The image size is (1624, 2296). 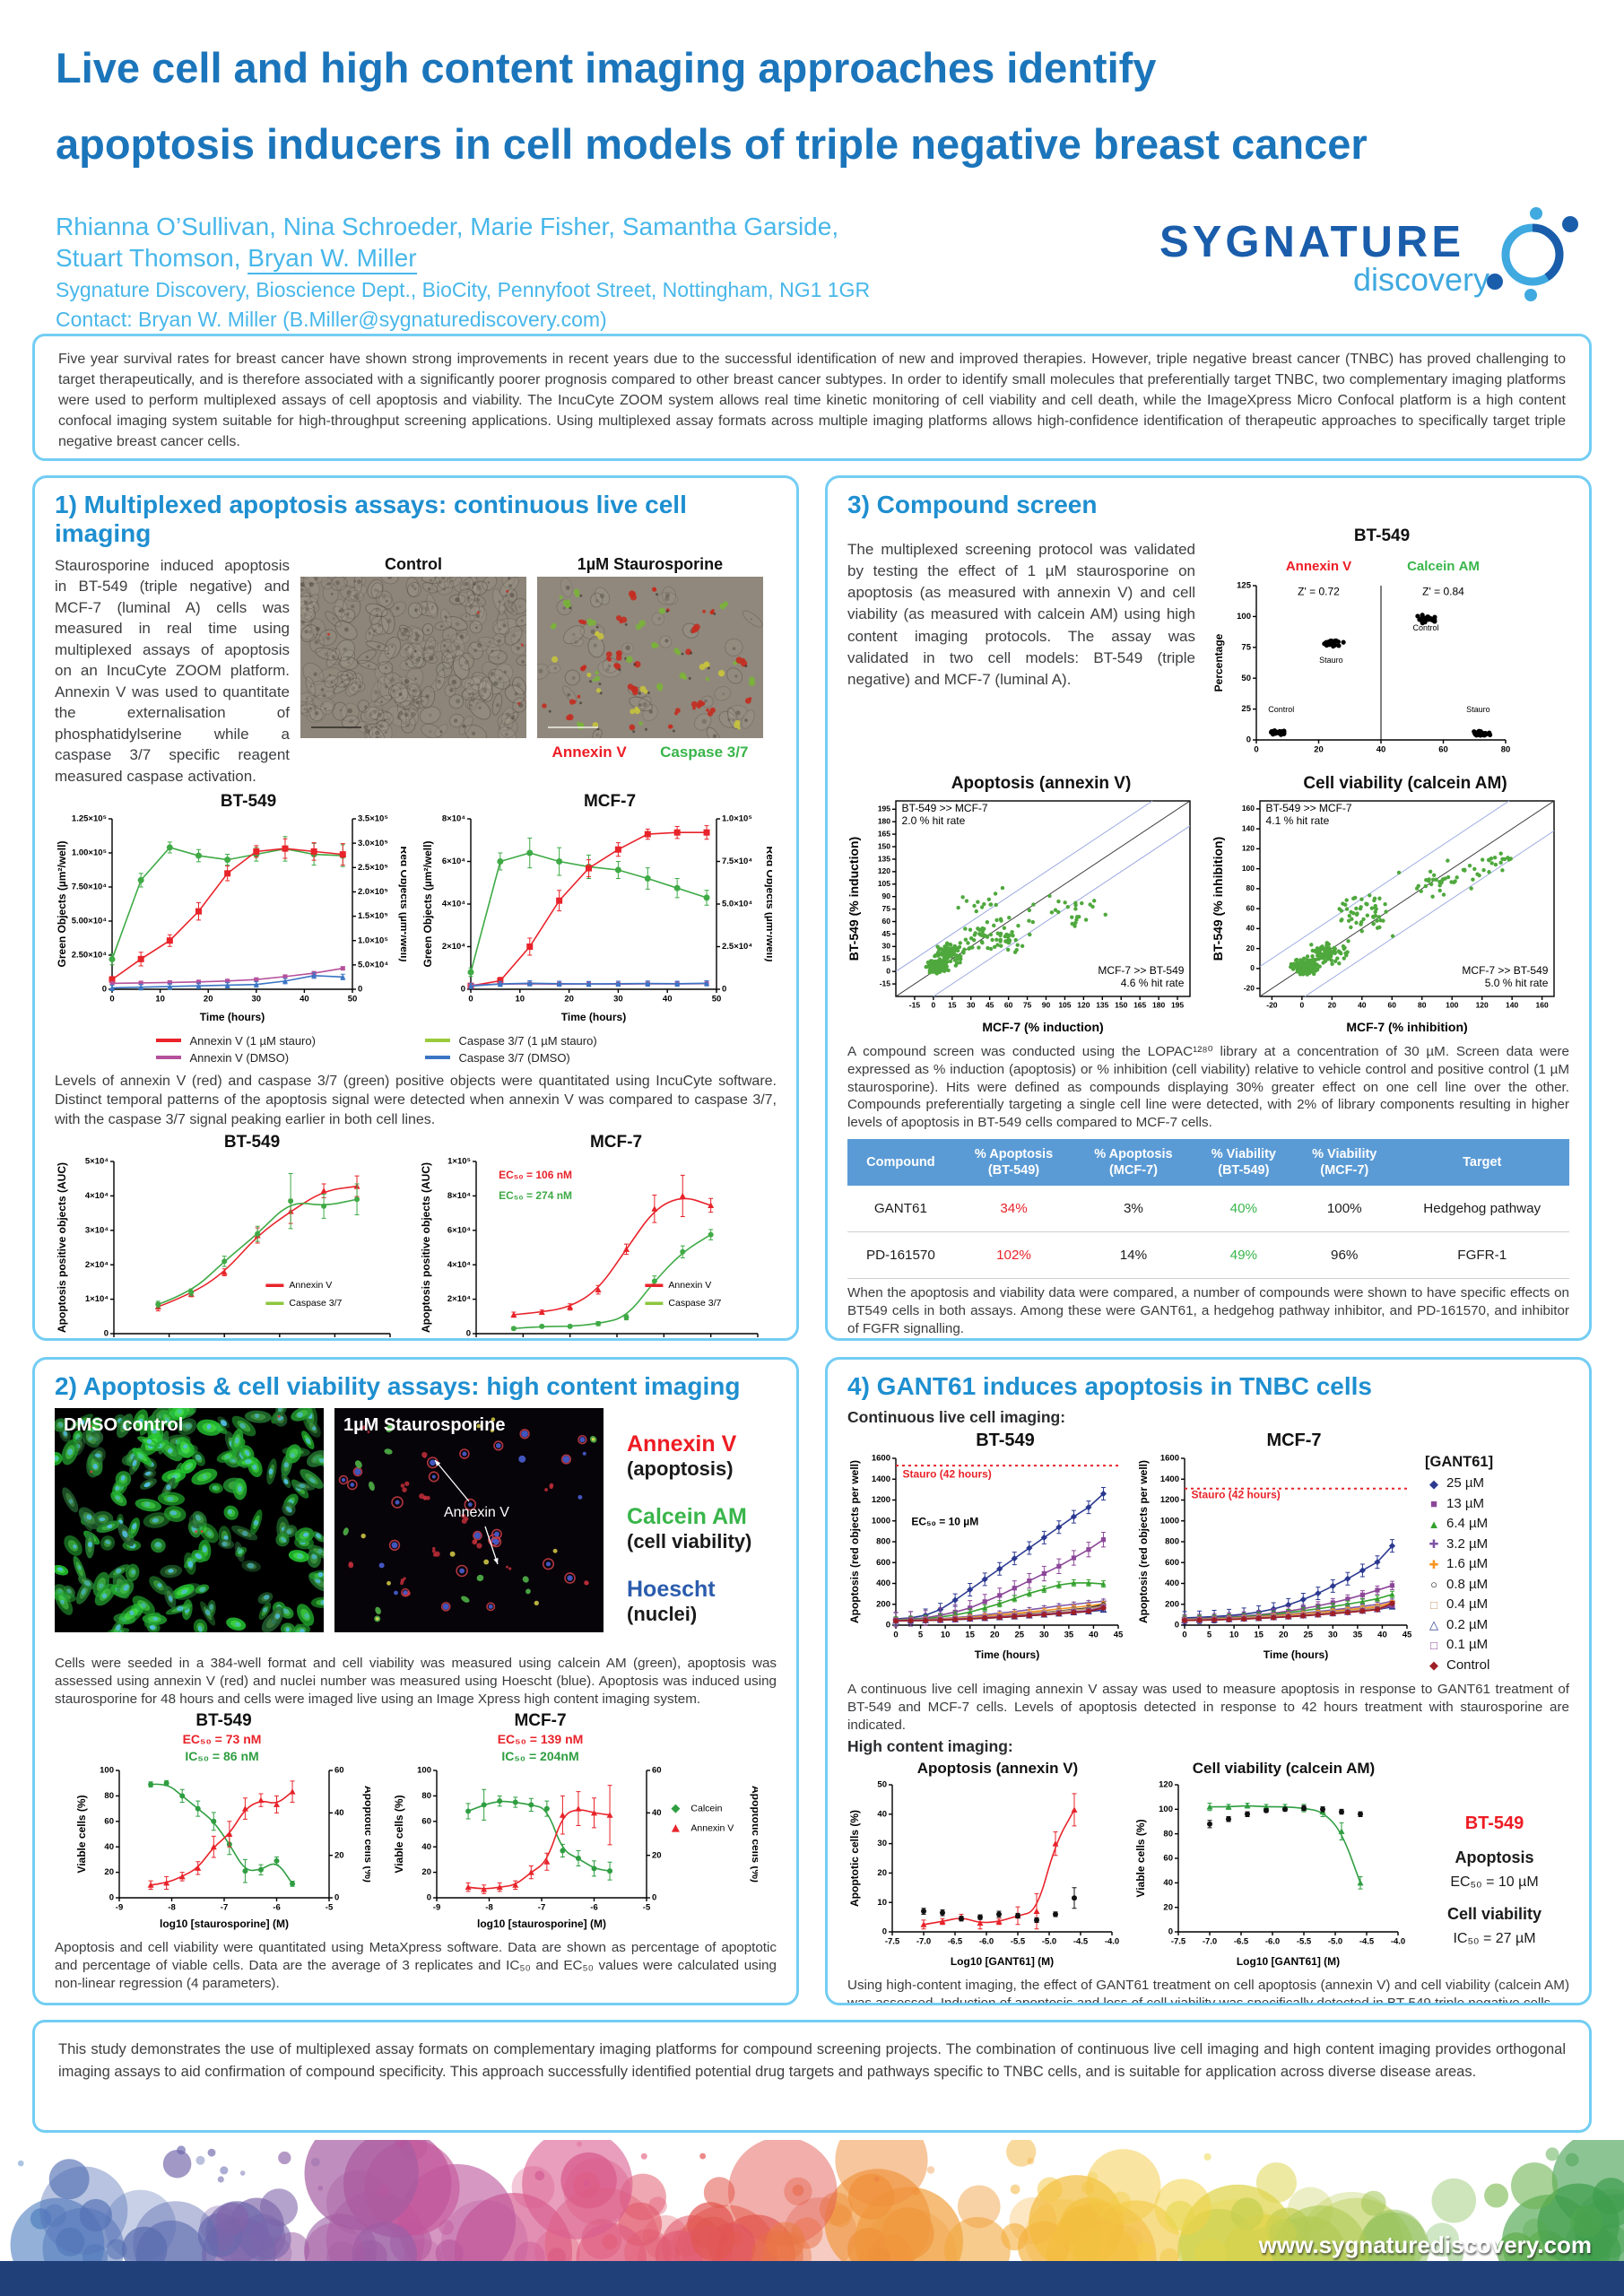 What do you see at coordinates (984, 1875) in the screenshot?
I see `chart-gant61-apoptosis-dose` at bounding box center [984, 1875].